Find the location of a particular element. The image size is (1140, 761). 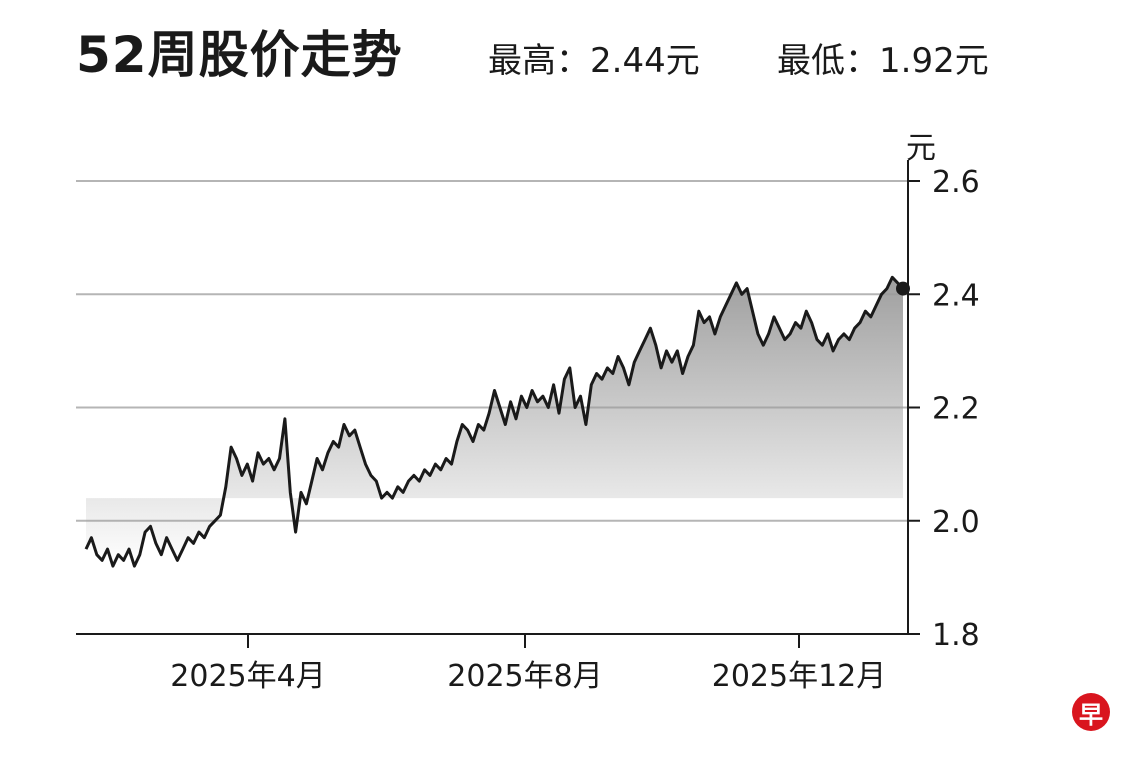

y-tick-label: 2.6 is located at coordinates (956, 182).